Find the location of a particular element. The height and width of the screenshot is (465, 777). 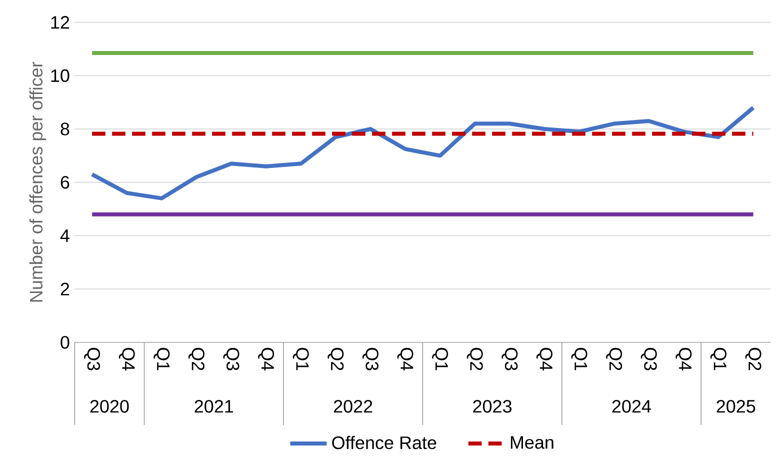

y-axis-title: Number of offences per officer is located at coordinates (37, 182).